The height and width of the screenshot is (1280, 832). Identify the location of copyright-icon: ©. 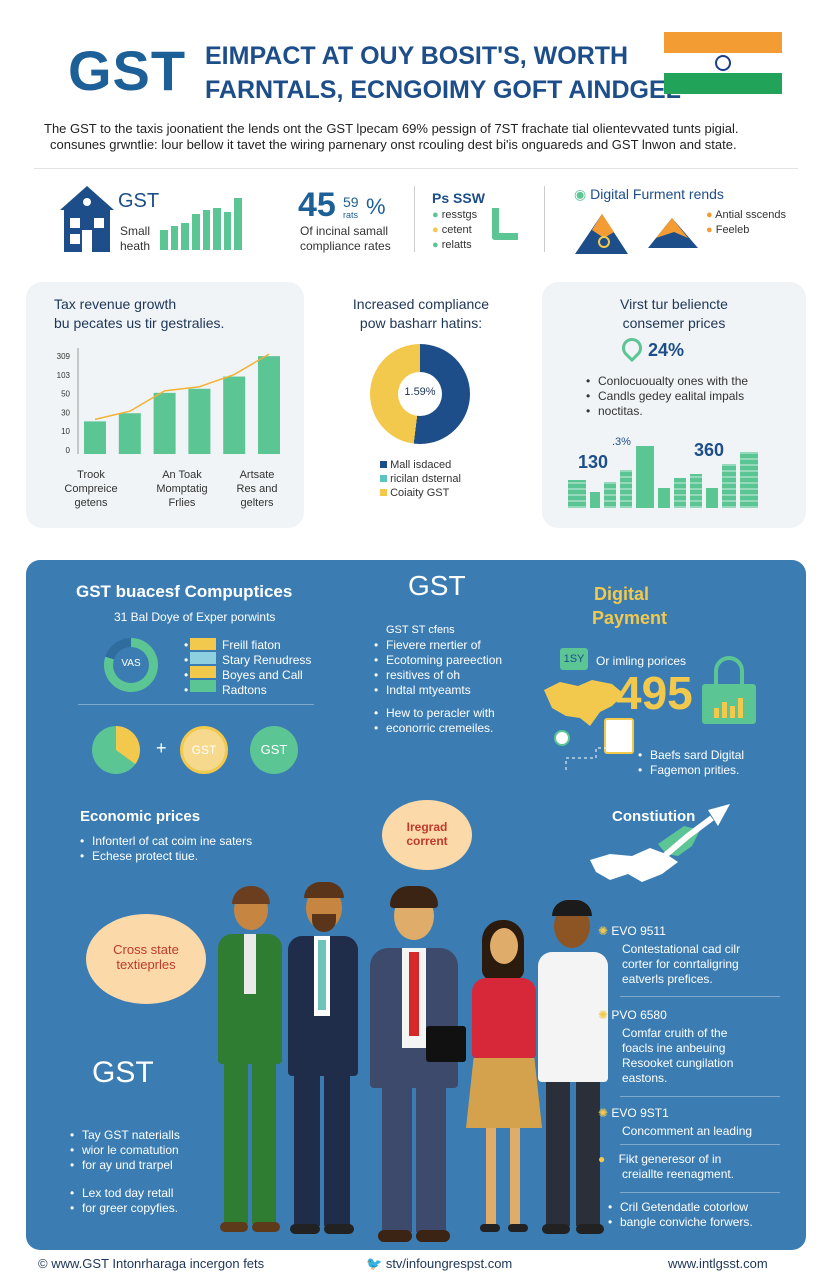
(43, 1263).